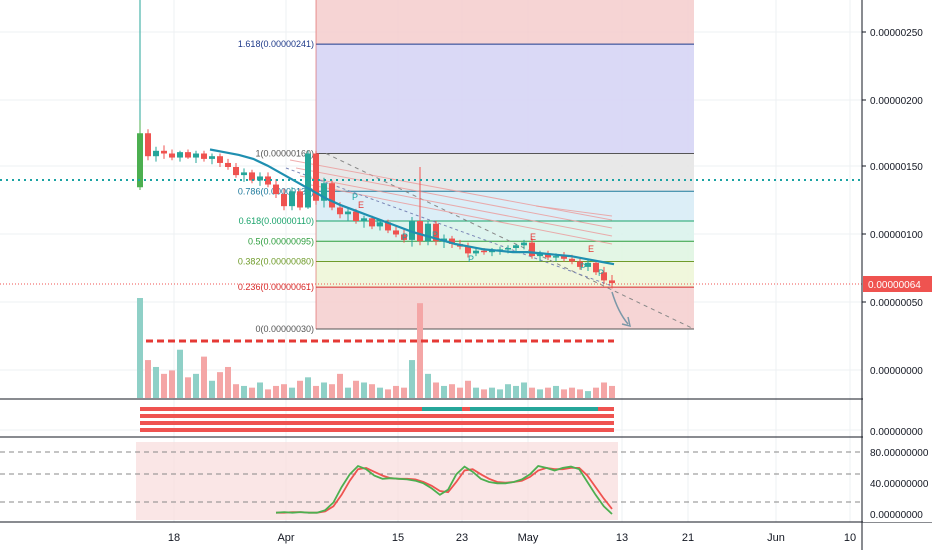 The image size is (932, 550). What do you see at coordinates (276, 262) in the screenshot?
I see `fib-level-label: 0.382(0.00000080)` at bounding box center [276, 262].